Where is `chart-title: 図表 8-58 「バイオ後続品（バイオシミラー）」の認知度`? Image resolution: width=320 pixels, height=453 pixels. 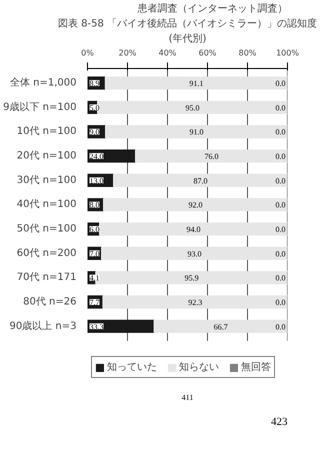 chart-title: 図表 8-58 「バイオ後続品（バイオシミラー）」の認知度 is located at coordinates (188, 24).